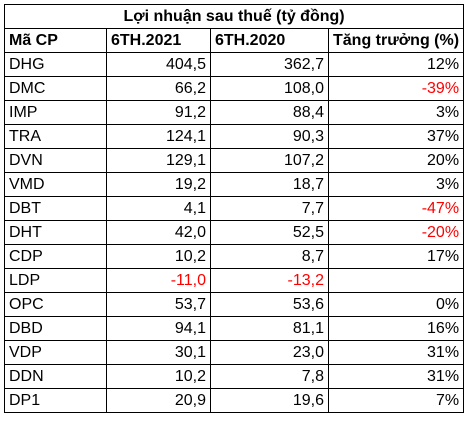 The width and height of the screenshot is (465, 435). I want to click on profit-2021-cell: 404,5, so click(158, 64).